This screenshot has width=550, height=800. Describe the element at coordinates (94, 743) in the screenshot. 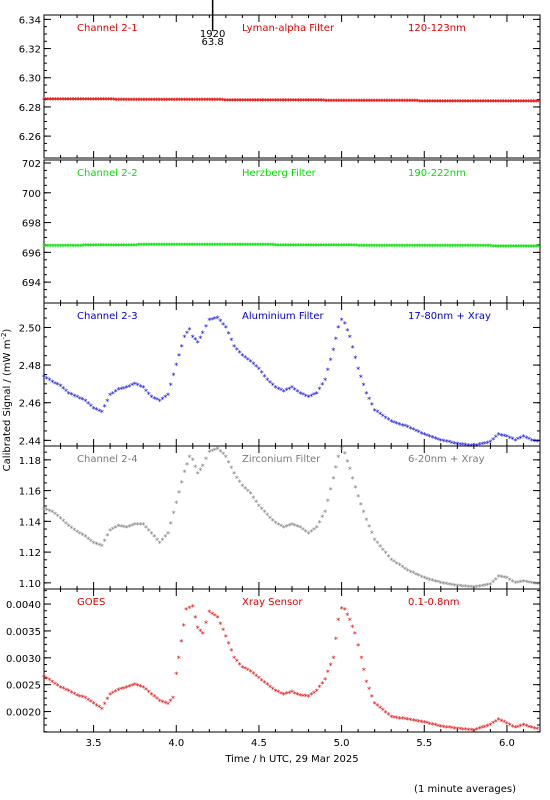

I see `x-tick-label: 3.5` at that location.